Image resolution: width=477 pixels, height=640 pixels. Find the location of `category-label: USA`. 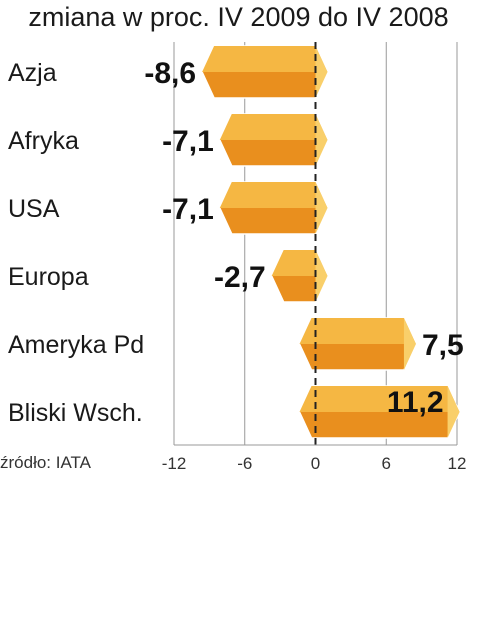

category-label: USA is located at coordinates (34, 209).